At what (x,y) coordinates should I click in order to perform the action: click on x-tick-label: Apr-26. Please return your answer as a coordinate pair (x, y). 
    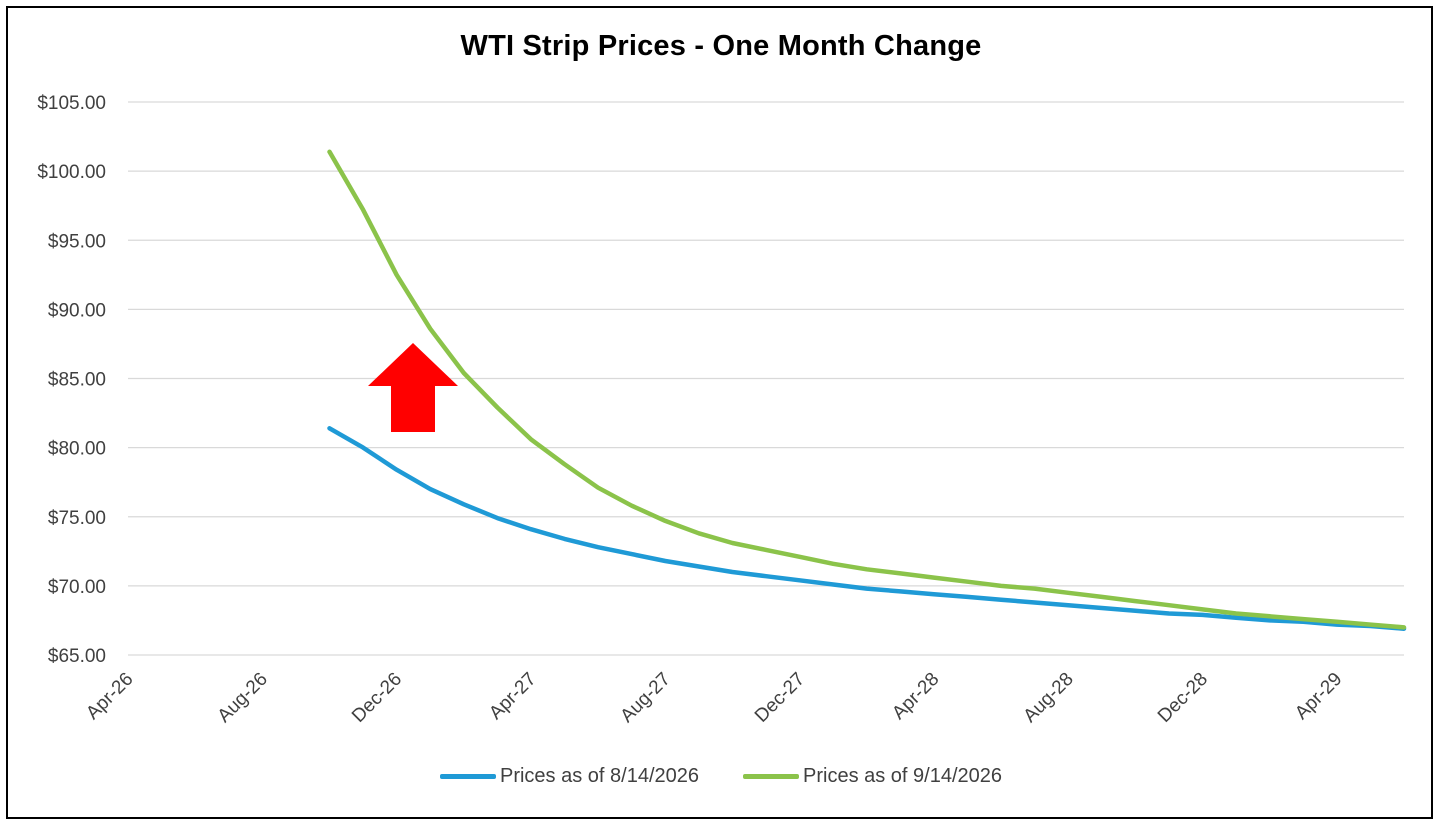
    Looking at the image, I should click on (109, 696).